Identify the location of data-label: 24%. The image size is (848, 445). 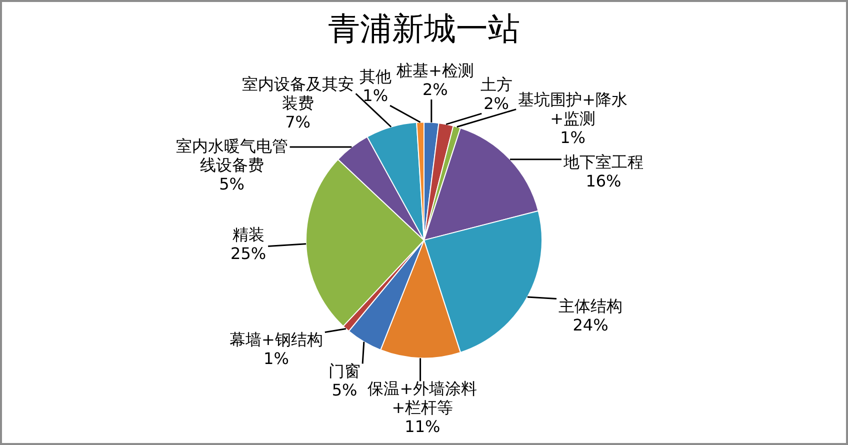
(590, 324).